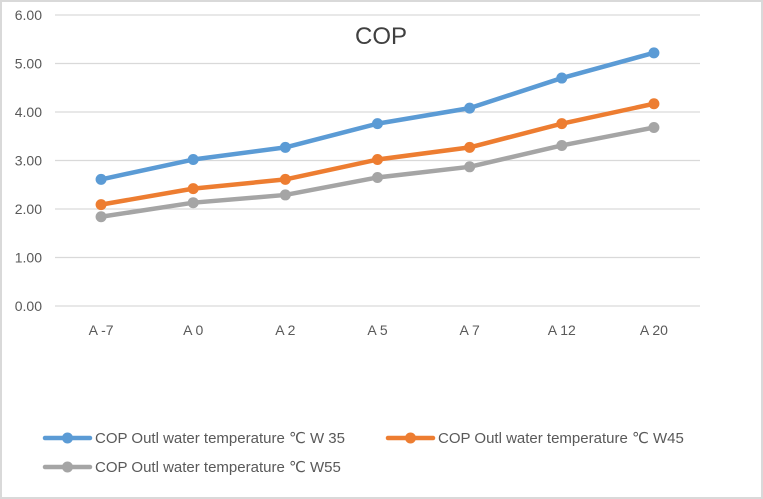  What do you see at coordinates (381, 36) in the screenshot?
I see `chart-title: COP` at bounding box center [381, 36].